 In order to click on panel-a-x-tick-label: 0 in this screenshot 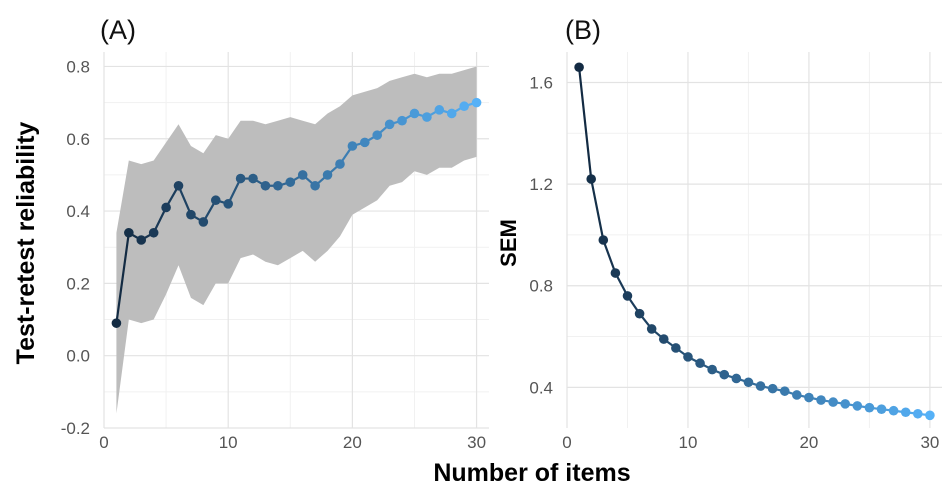, I will do `click(103, 442)`.